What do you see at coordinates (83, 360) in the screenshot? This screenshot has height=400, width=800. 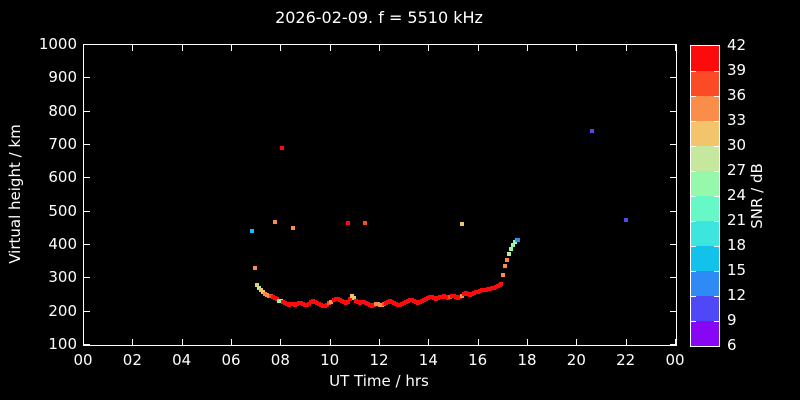 I see `x-tick-label: 00` at bounding box center [83, 360].